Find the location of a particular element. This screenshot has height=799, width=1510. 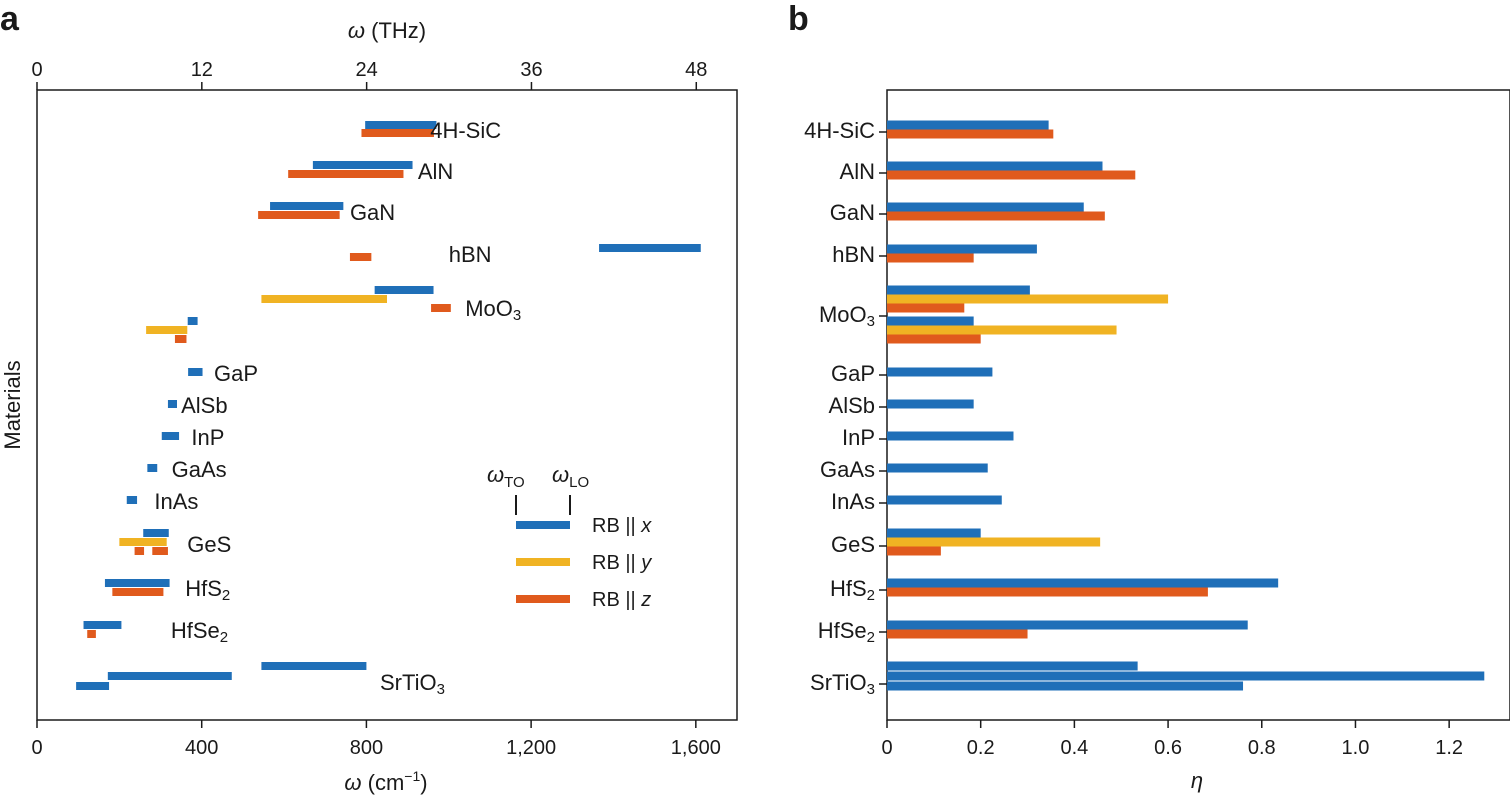

bottom-tick-label-4: 1,600 is located at coordinates (696, 748).